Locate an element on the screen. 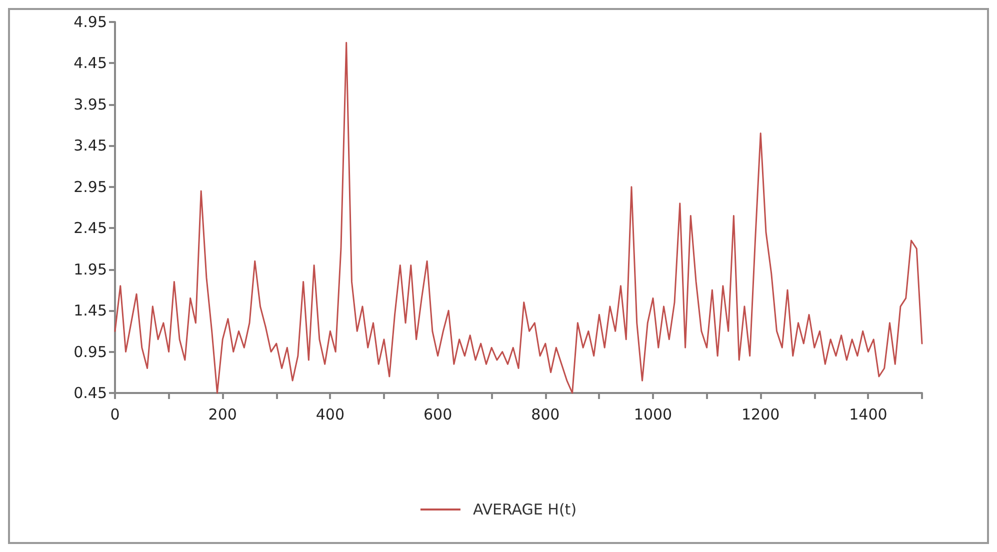 The image size is (997, 552). y-tick-label: 0.45 is located at coordinates (90, 393).